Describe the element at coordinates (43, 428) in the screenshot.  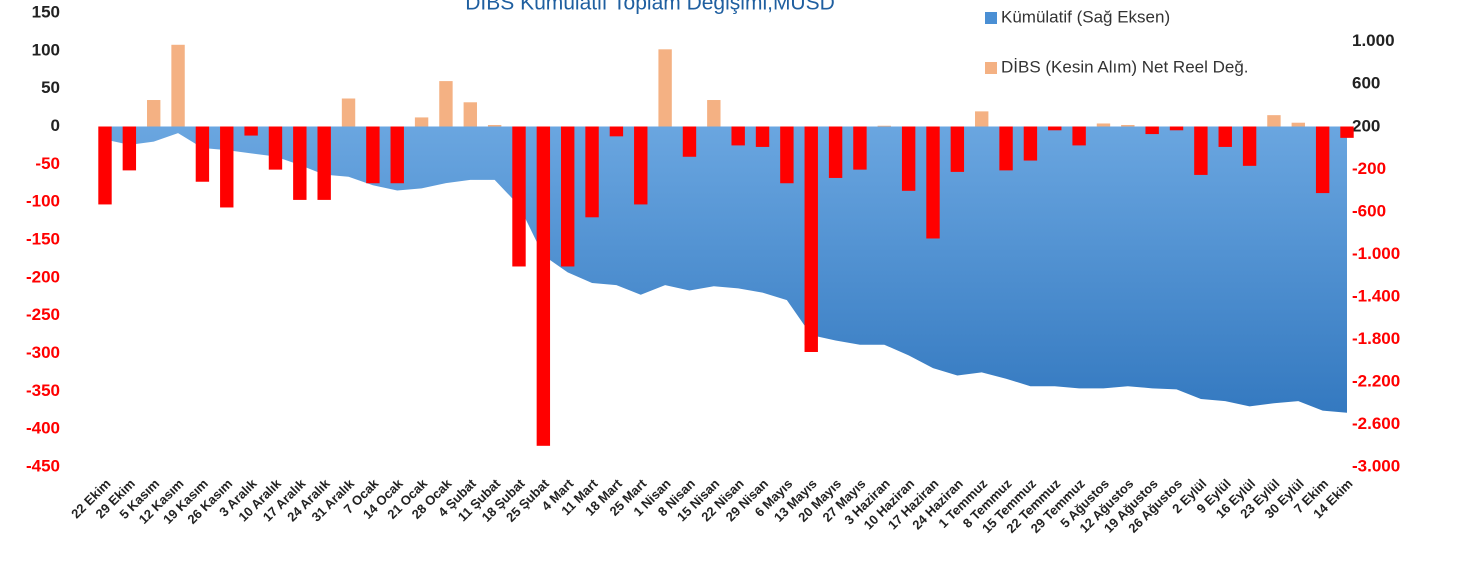
I see `y-tick-label: -400` at that location.